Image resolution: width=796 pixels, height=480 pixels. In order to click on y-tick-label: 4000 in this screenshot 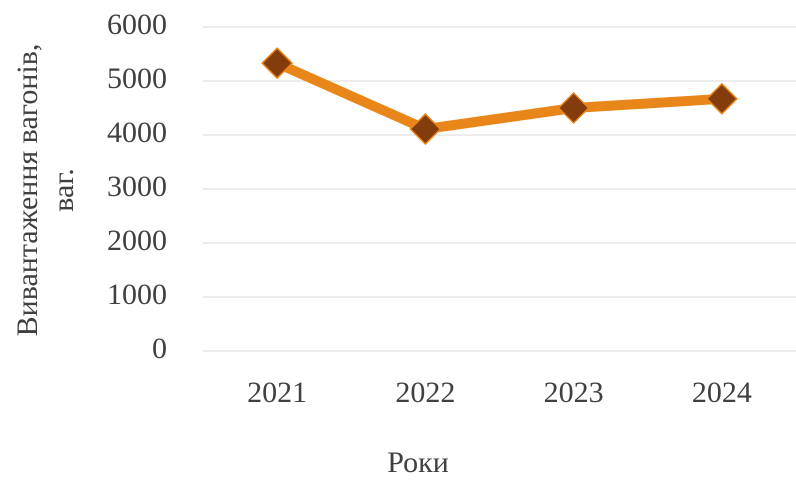, I will do `click(137, 132)`.